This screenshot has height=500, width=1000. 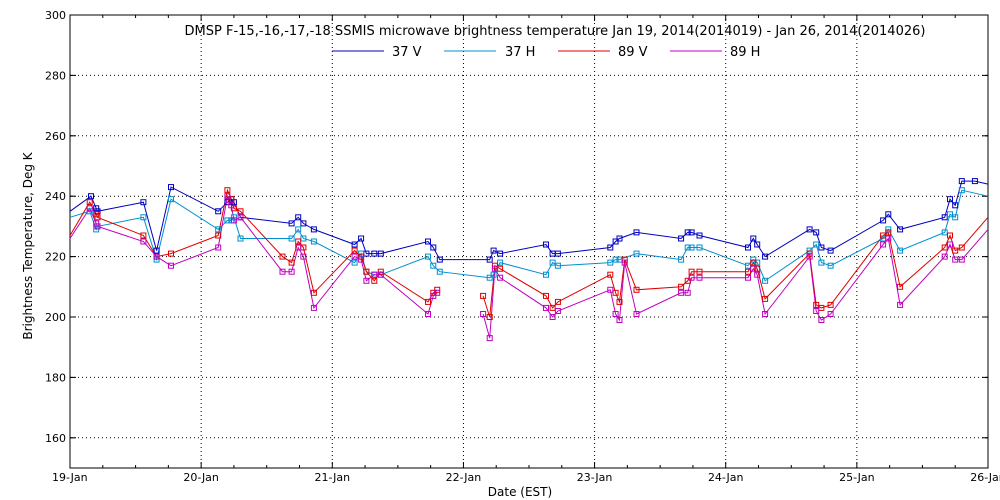 What do you see at coordinates (201, 477) in the screenshot?
I see `x-tick-label: 20-Jan` at bounding box center [201, 477].